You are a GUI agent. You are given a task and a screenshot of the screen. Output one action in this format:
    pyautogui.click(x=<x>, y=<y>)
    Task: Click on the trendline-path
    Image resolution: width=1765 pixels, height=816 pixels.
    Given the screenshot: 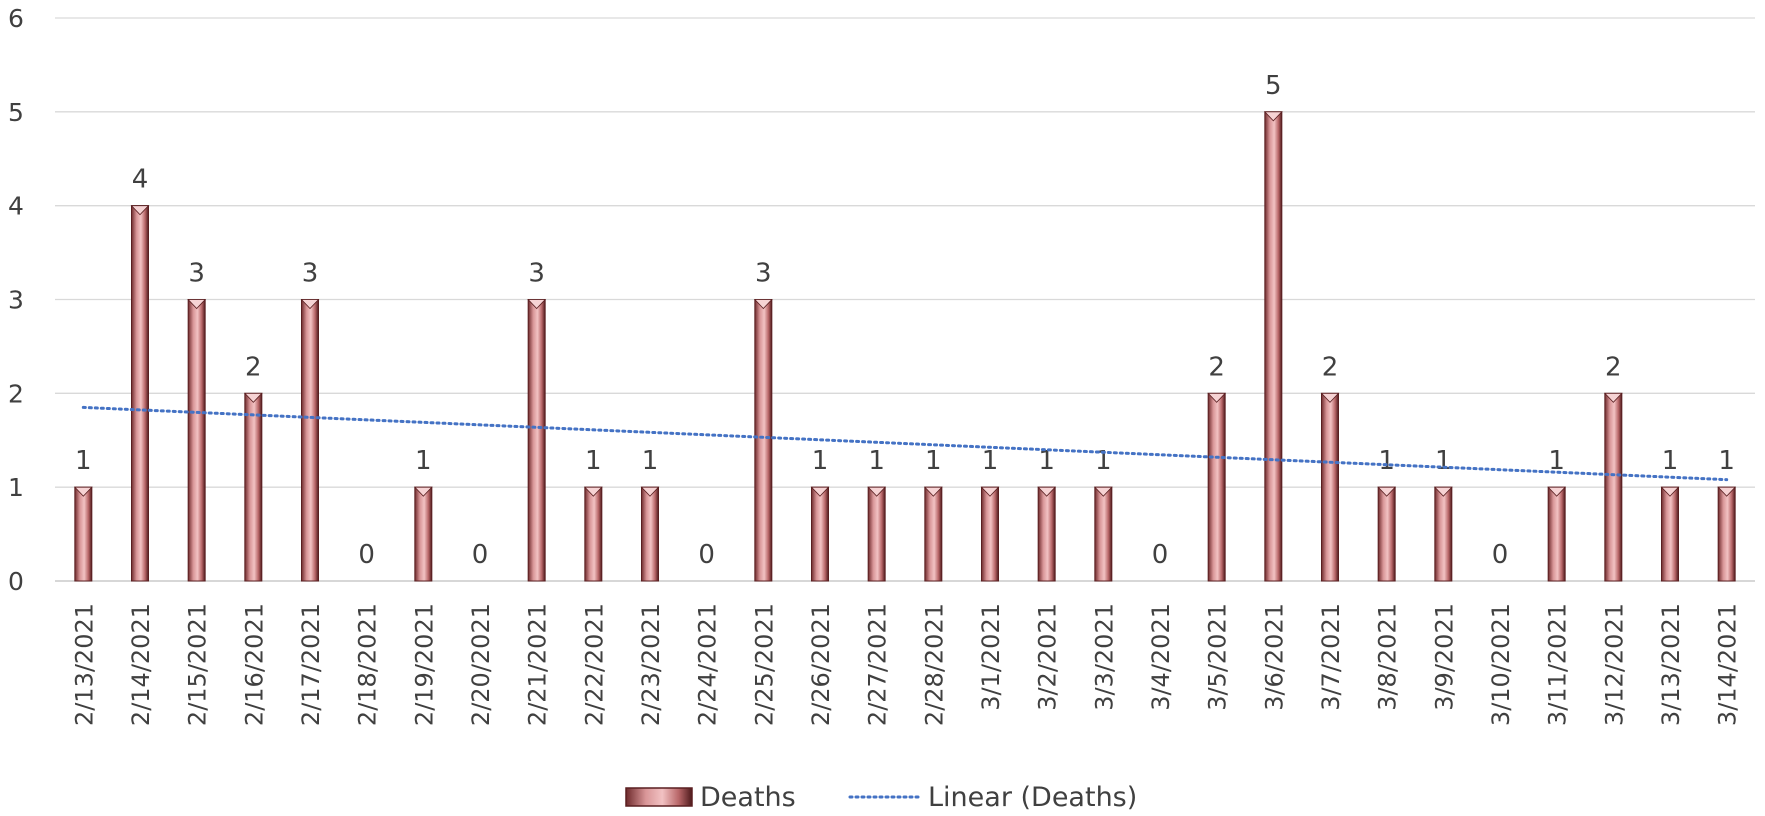 What is the action you would take?
    pyautogui.click(x=905, y=443)
    